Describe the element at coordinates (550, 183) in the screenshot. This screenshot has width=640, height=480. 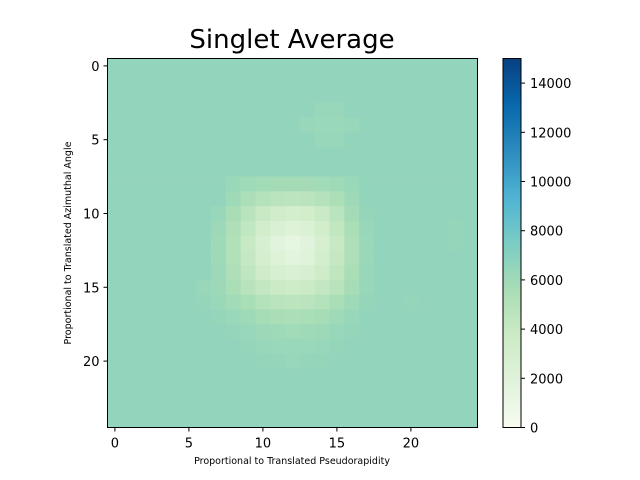
I see `colorbar-tick-label: 10000` at that location.